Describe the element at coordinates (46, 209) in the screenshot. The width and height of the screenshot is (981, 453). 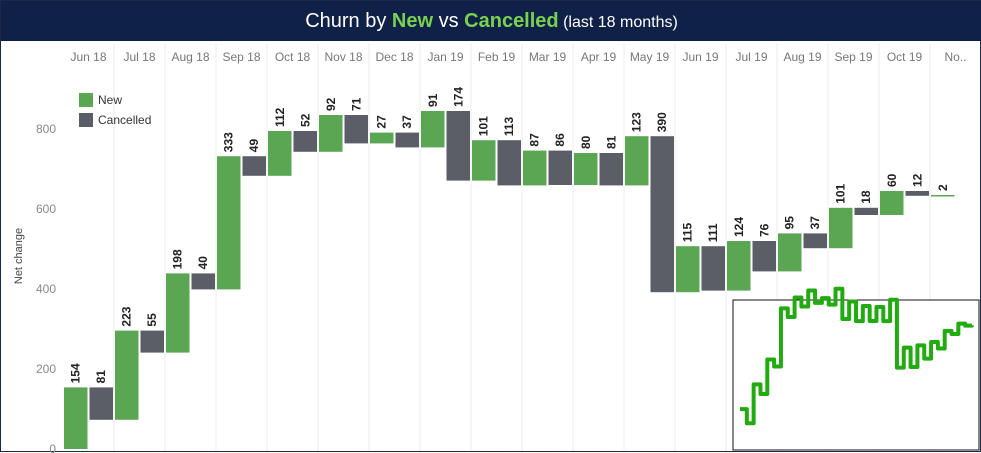
I see `y-tick-label: 600` at that location.